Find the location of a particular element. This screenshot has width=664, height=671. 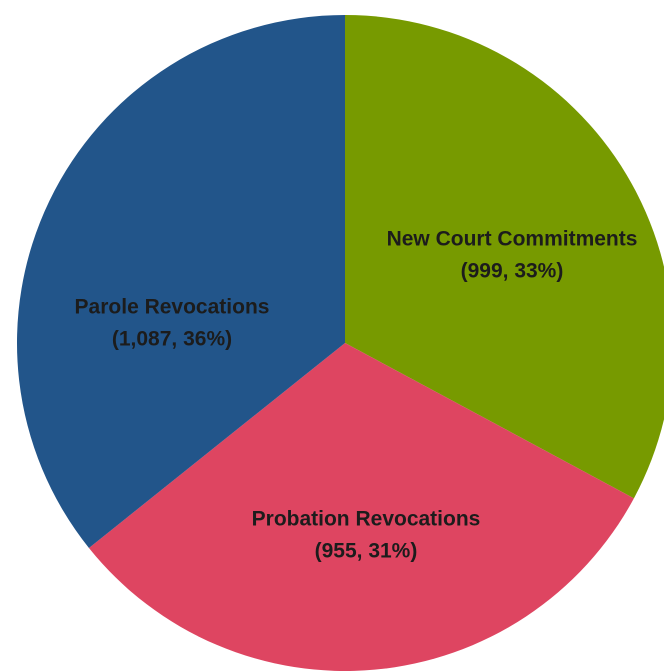

slice-label-name: New Court Commitments is located at coordinates (512, 239).